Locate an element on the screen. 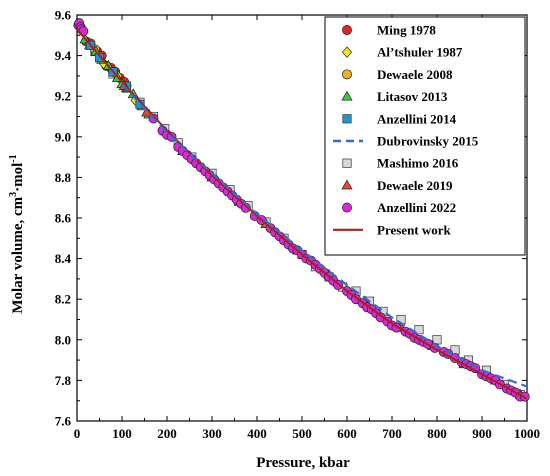 This screenshot has height=476, width=550. x-tick-label: 0 is located at coordinates (77, 433).